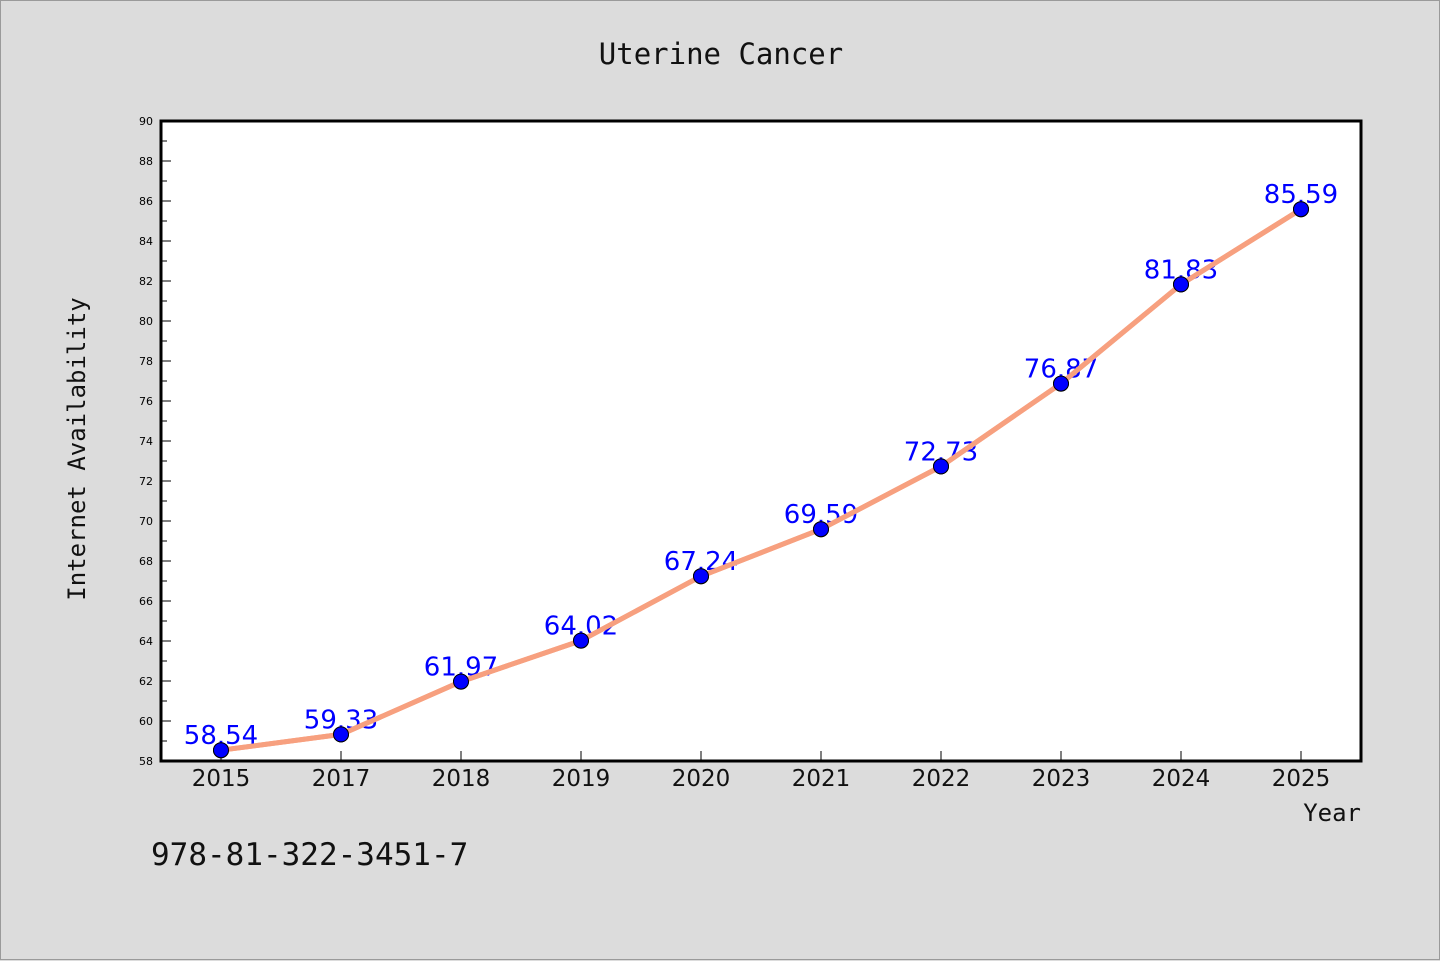  What do you see at coordinates (581, 779) in the screenshot?
I see `x-tick-label: 2019` at bounding box center [581, 779].